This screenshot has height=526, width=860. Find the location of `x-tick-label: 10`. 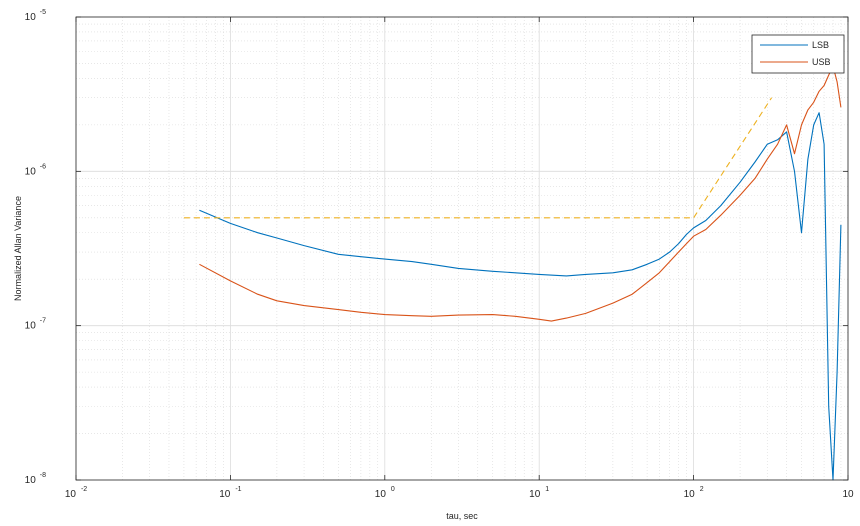

x-tick-label: 10 is located at coordinates (848, 494).